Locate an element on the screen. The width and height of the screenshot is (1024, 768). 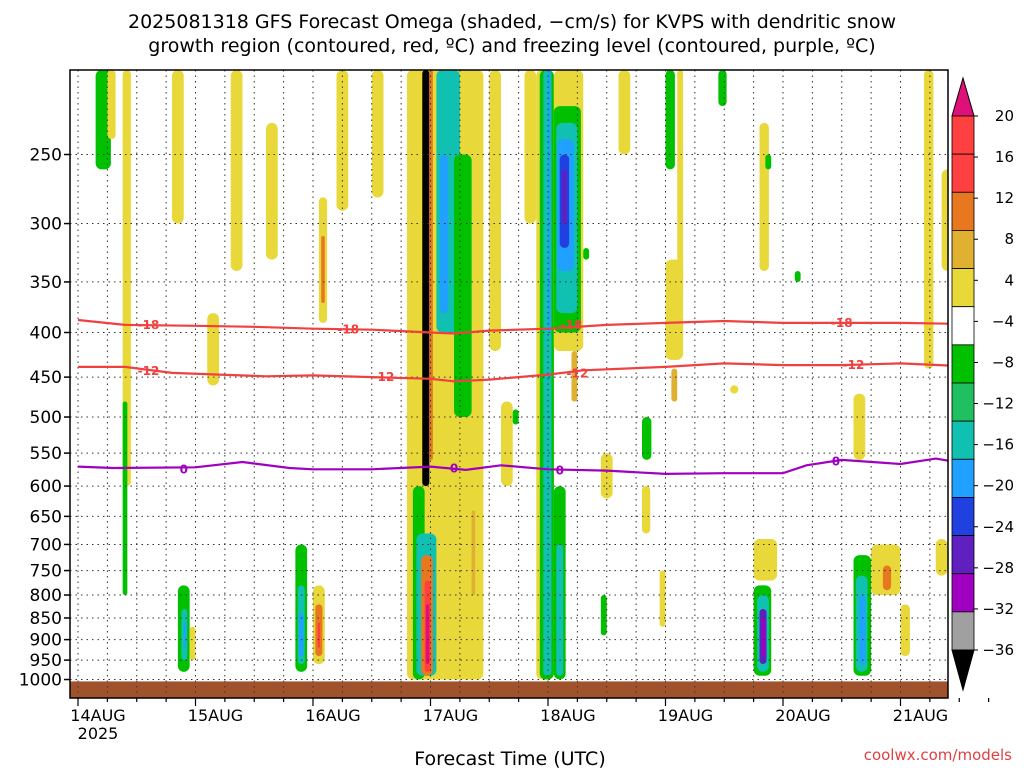
colorbar-label: −24 is located at coordinates (998, 527).